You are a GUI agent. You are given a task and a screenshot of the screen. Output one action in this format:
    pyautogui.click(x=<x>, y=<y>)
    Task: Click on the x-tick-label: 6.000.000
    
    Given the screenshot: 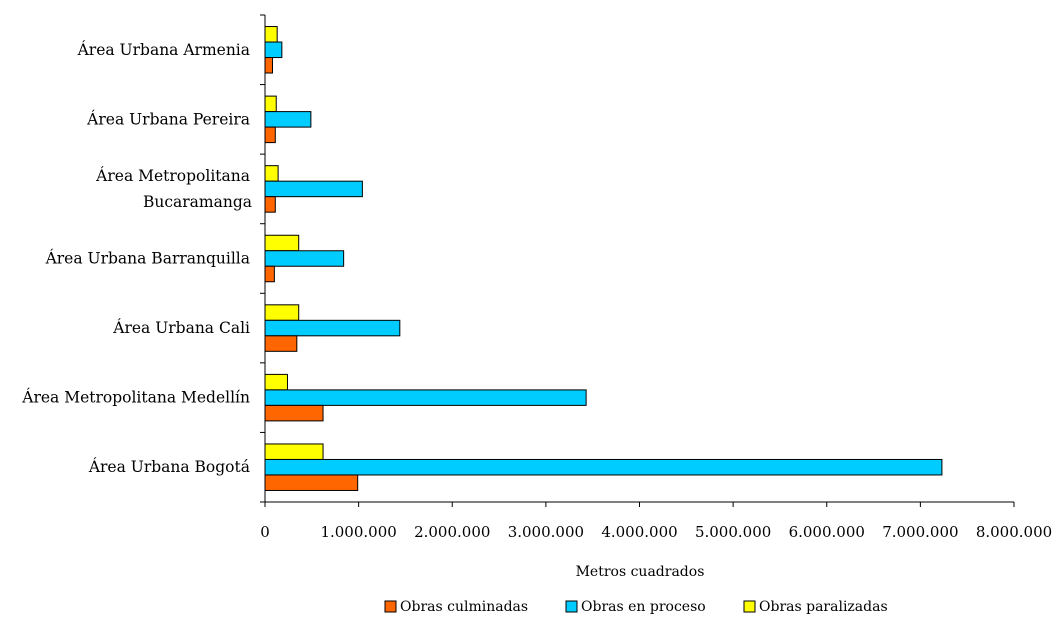 What is the action you would take?
    pyautogui.click(x=827, y=532)
    